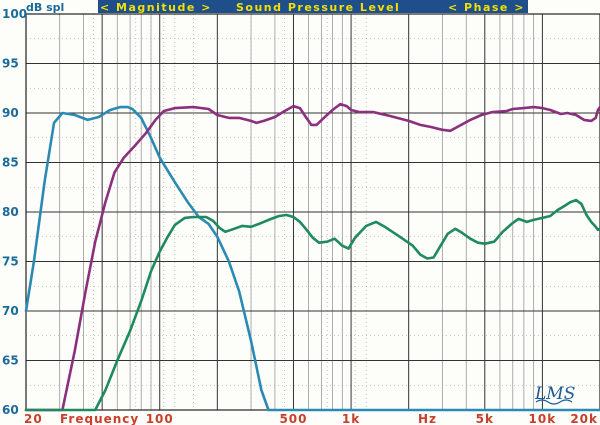 Image resolution: width=600 pixels, height=425 pixels. Describe the element at coordinates (584, 418) in the screenshot. I see `x-tick-label: 20k` at that location.